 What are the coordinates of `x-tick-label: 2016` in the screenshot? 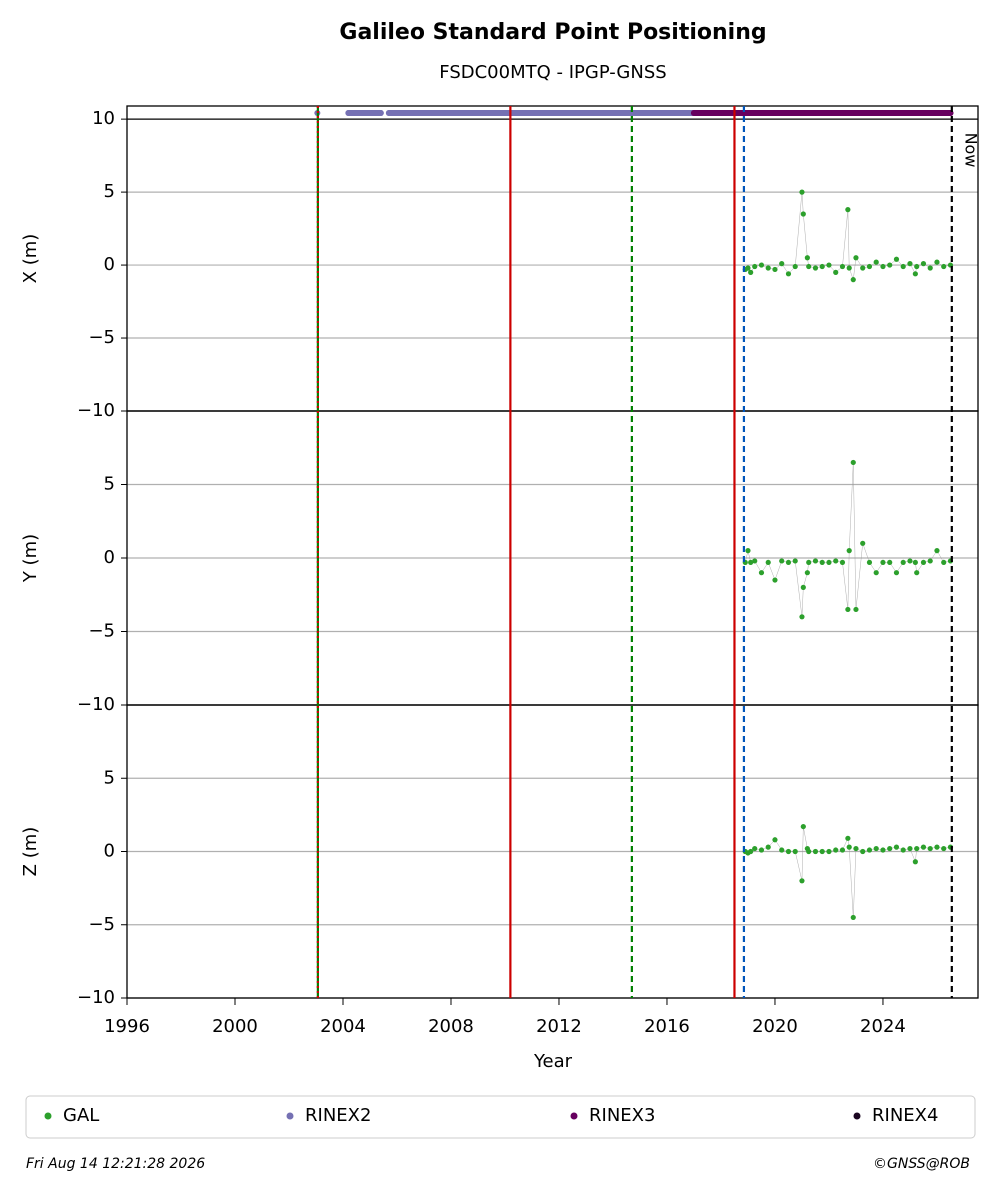 It's located at (667, 1026).